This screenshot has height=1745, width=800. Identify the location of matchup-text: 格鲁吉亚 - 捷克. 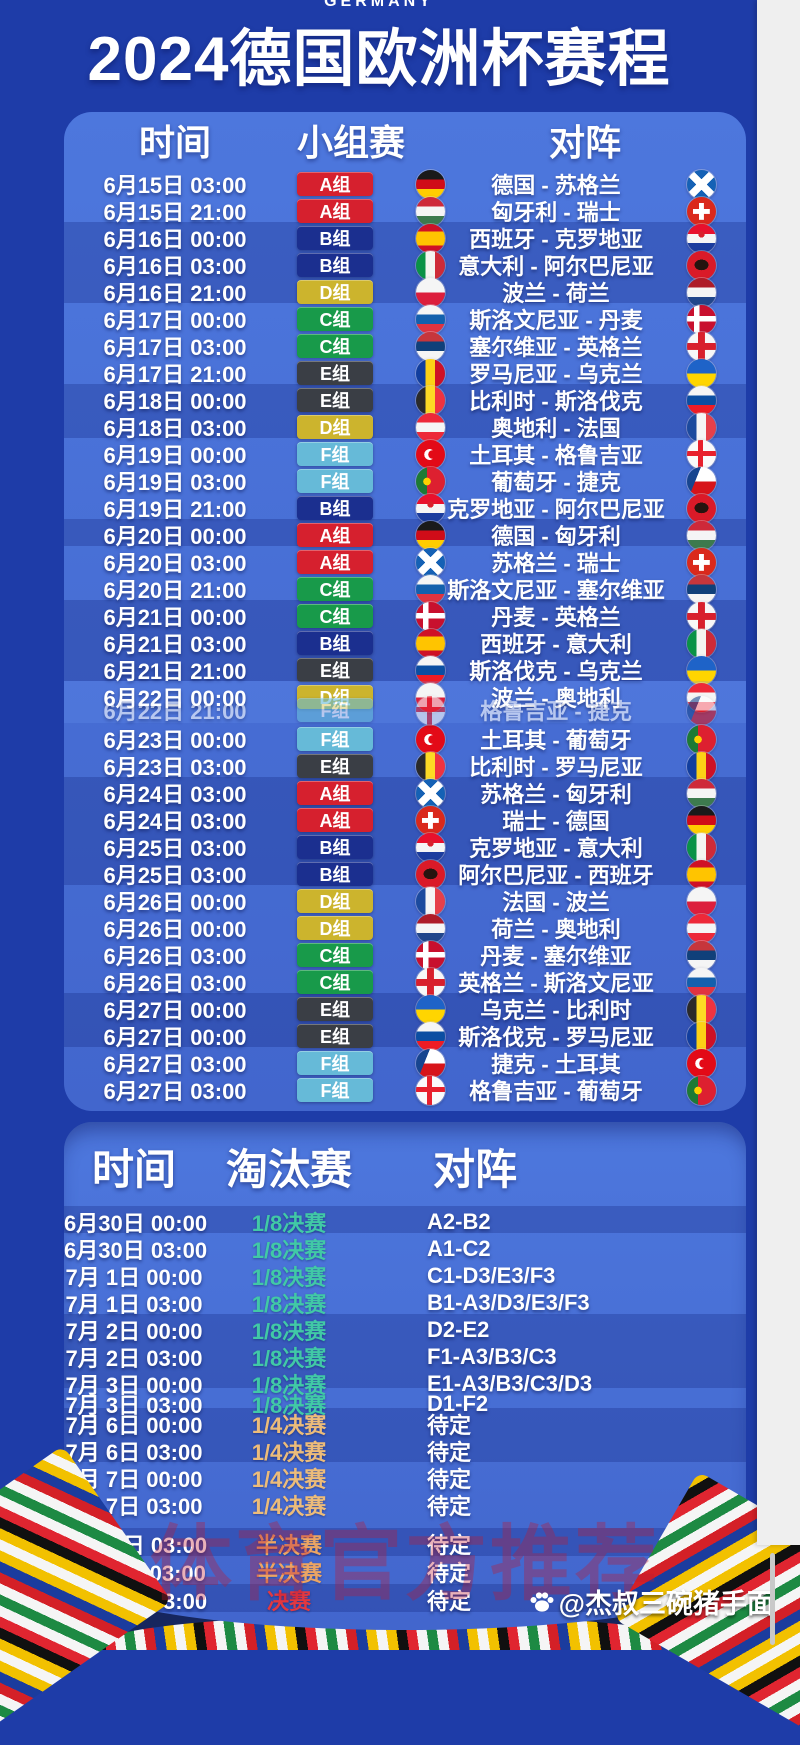
(556, 711).